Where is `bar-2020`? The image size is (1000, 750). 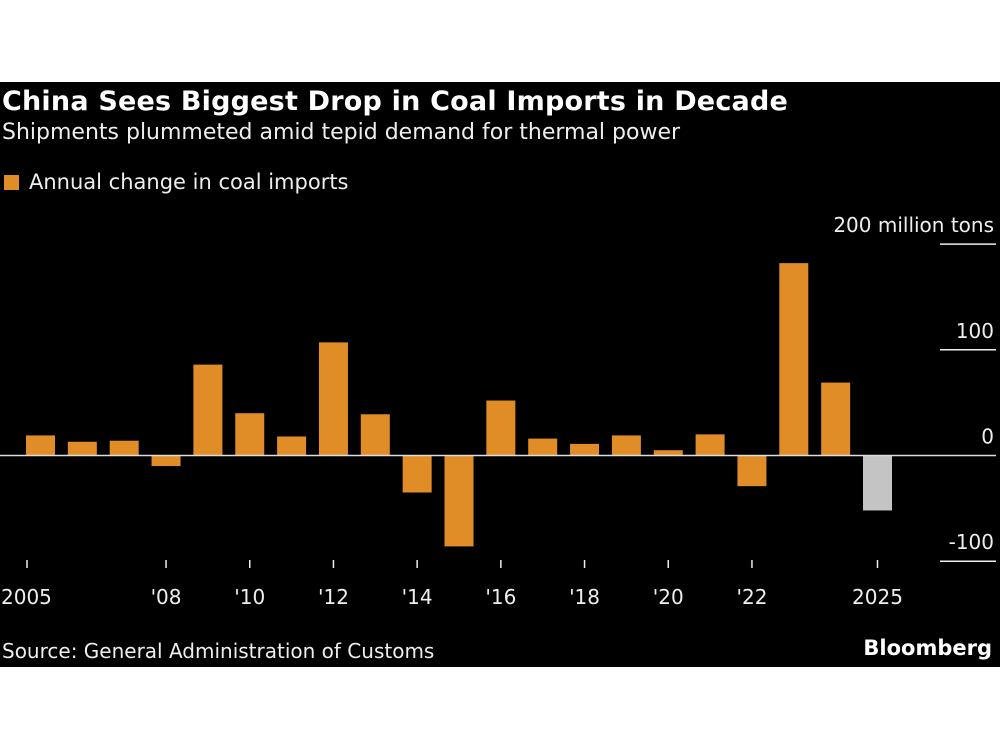 bar-2020 is located at coordinates (668, 453).